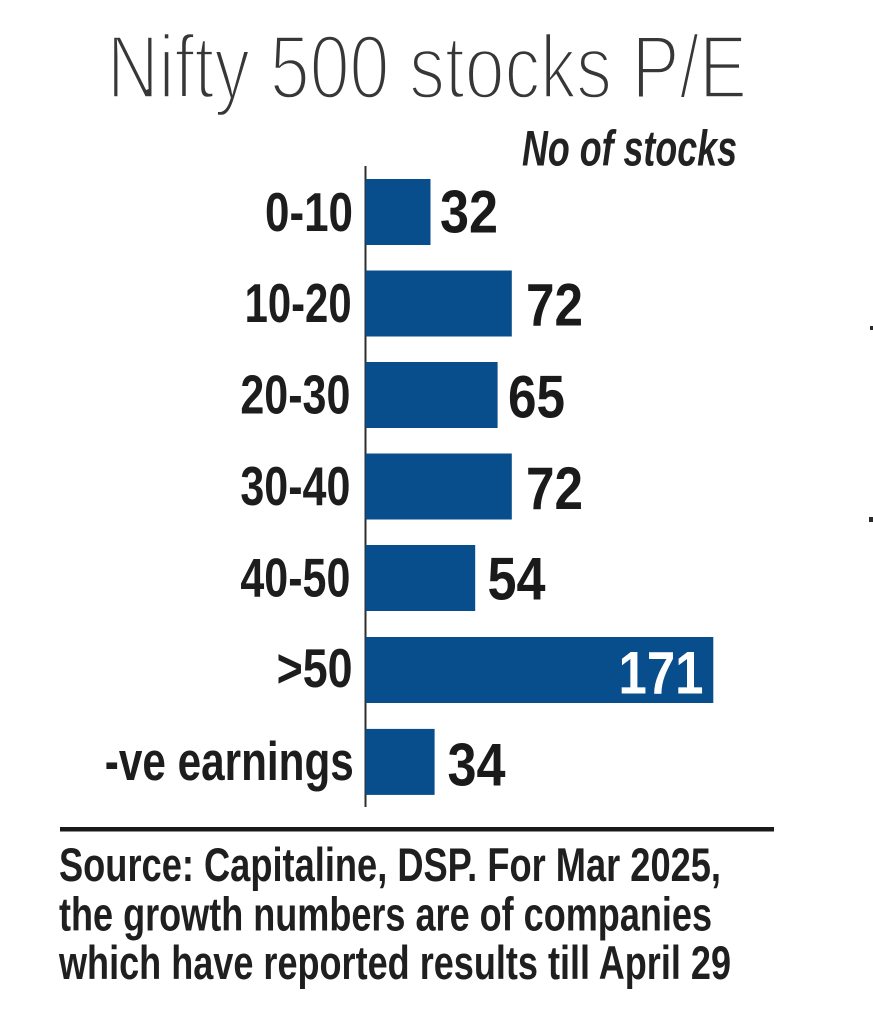  I want to click on svg-text: 54, so click(517, 578).